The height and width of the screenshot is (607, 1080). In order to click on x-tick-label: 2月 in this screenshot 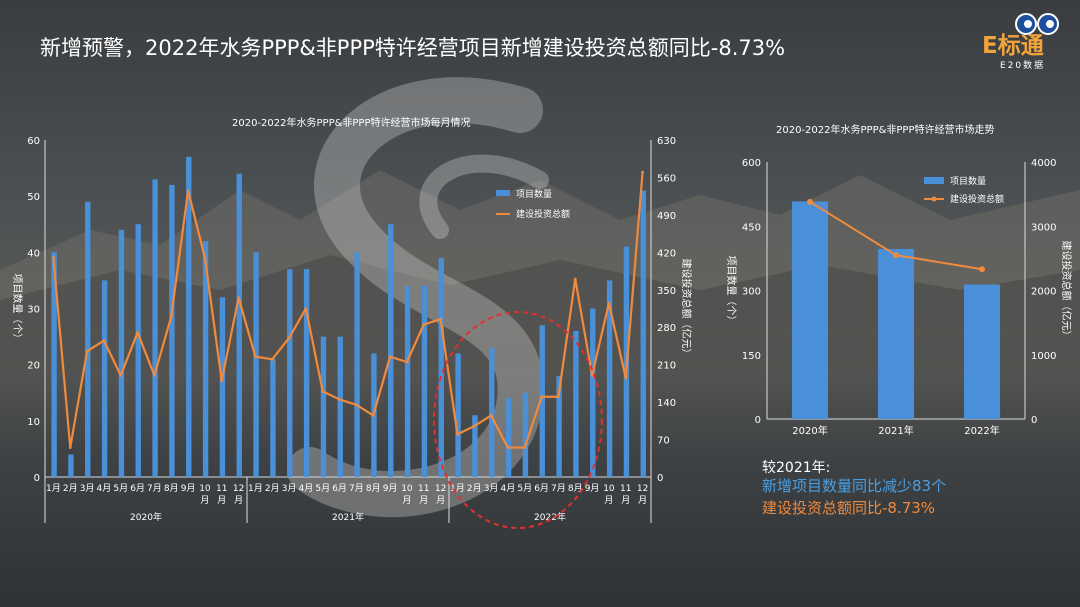, I will do `click(272, 488)`.